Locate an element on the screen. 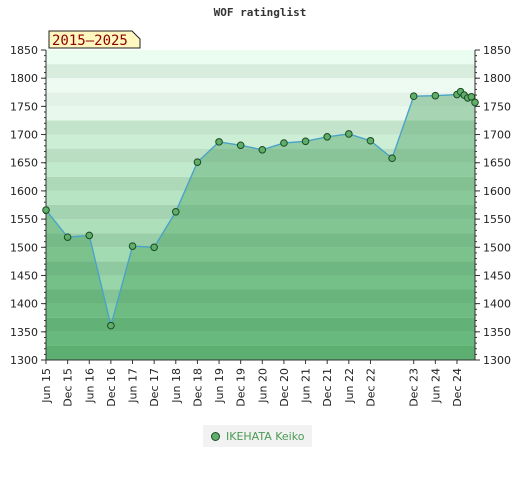  period-badge is located at coordinates (94, 39).